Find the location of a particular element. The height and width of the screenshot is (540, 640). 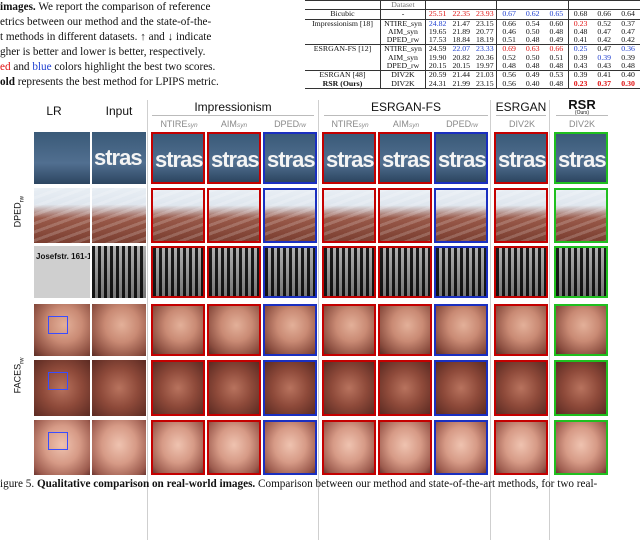

col-header-input: Input is located at coordinates (119, 111).